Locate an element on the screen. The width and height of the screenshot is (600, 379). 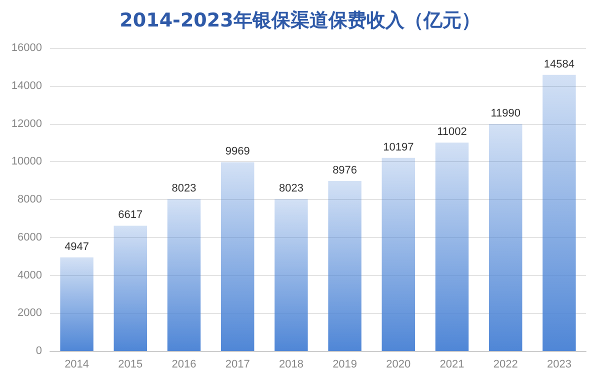
y-tick-label: 14000 is located at coordinates (26, 86).